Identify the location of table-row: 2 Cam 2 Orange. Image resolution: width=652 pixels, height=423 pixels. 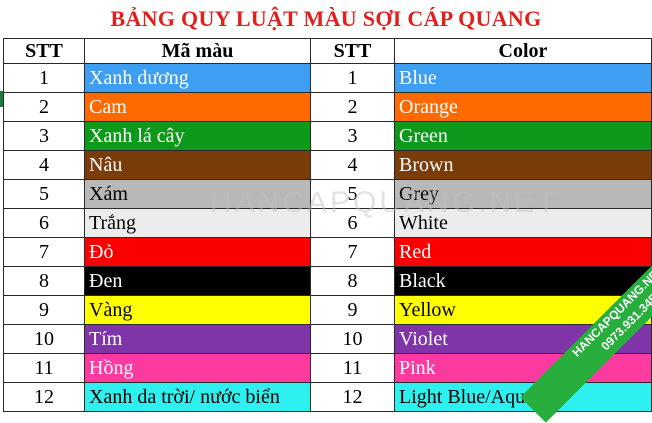
(327, 107).